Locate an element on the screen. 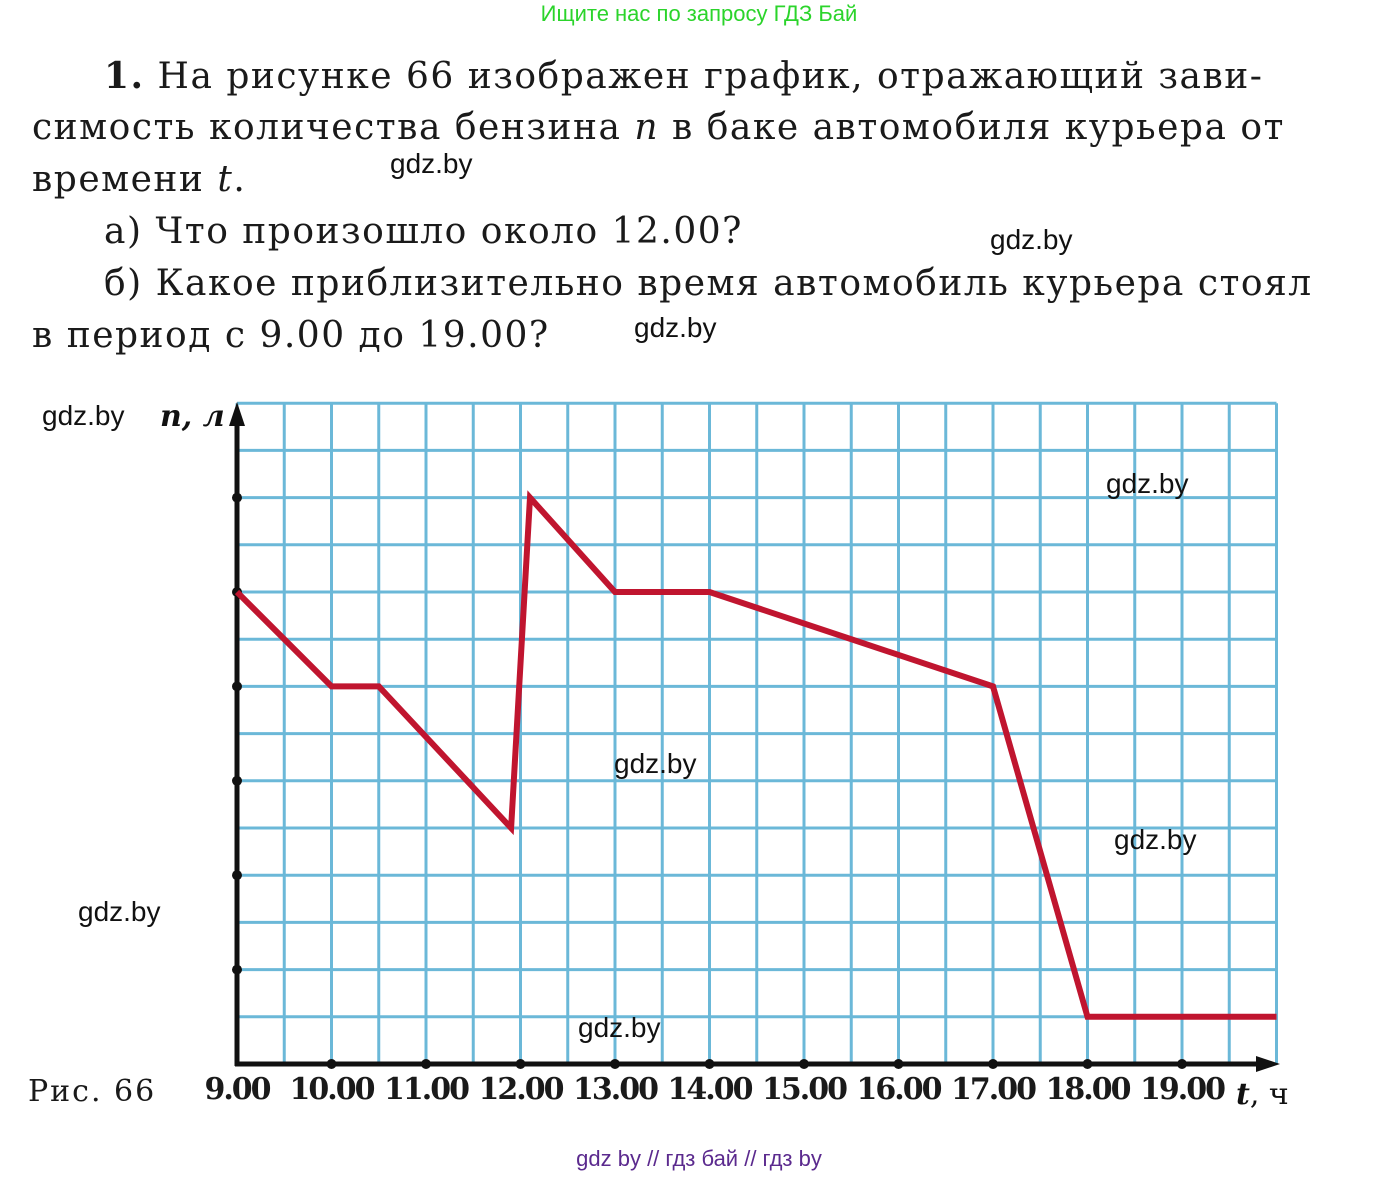 This screenshot has width=1398, height=1177. x-tick-label: 19.00 is located at coordinates (1183, 1089).